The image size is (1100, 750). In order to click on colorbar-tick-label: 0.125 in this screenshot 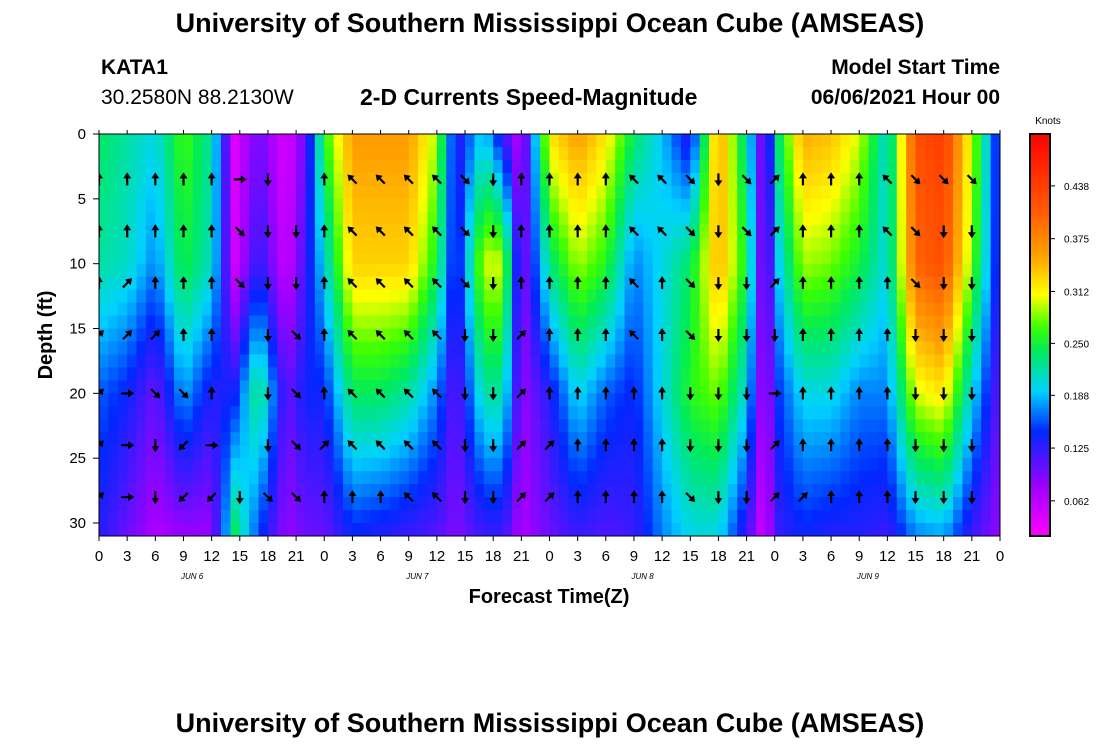, I will do `click(1076, 449)`.